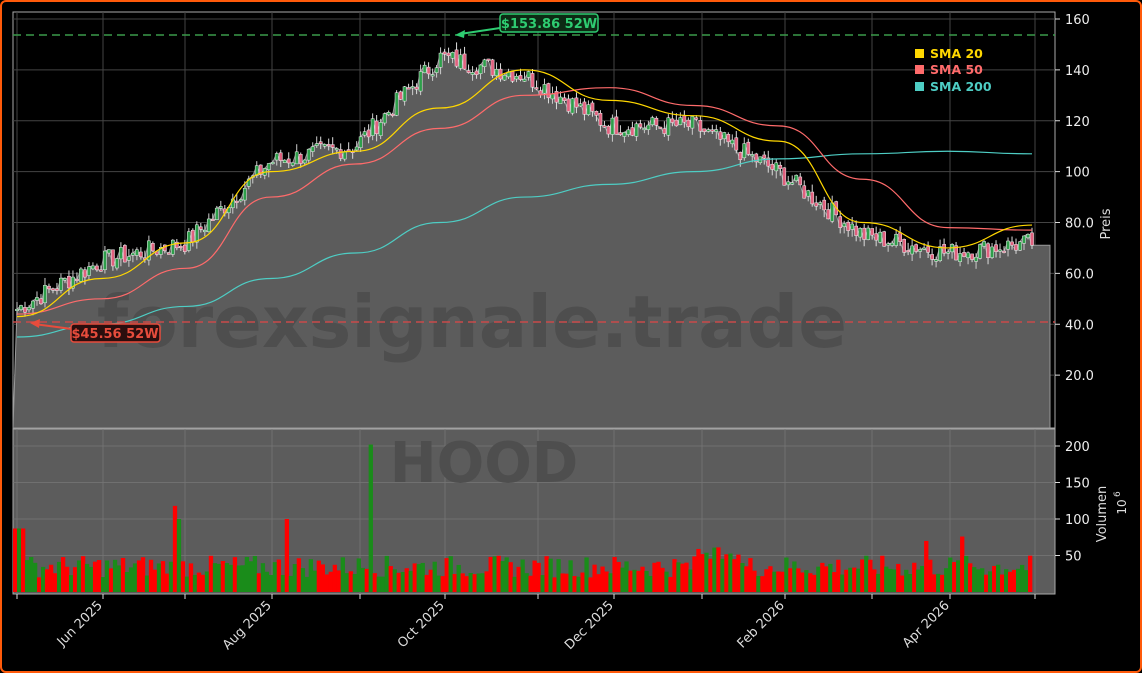 The width and height of the screenshot is (1142, 673). Describe the element at coordinates (549, 24) in the screenshot. I see `52w-high-label: $153.86 52W` at that location.